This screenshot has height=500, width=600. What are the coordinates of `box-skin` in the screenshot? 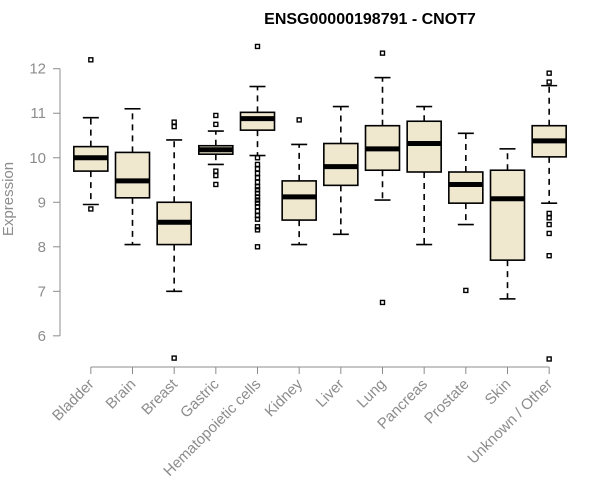 It's located at (507, 224).